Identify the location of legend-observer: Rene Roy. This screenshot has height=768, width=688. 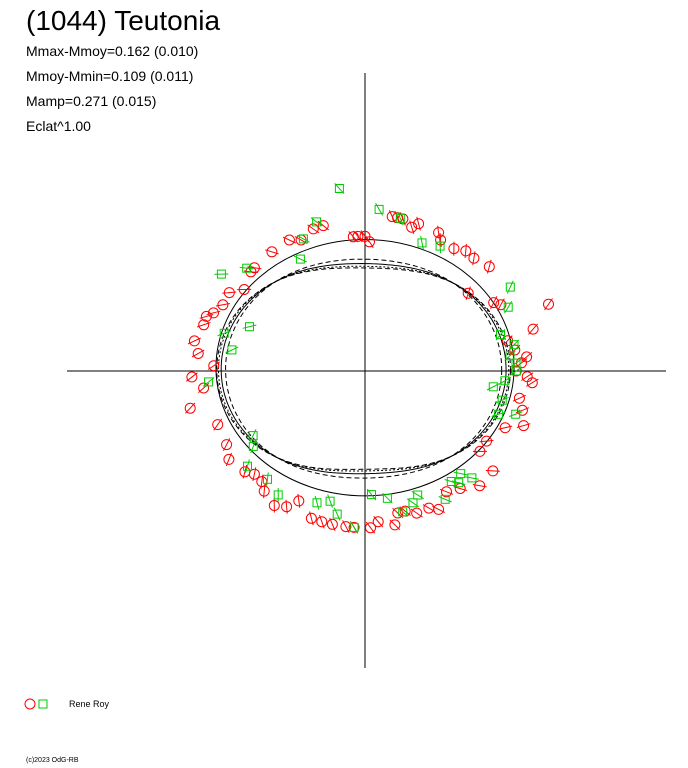
(89, 704).